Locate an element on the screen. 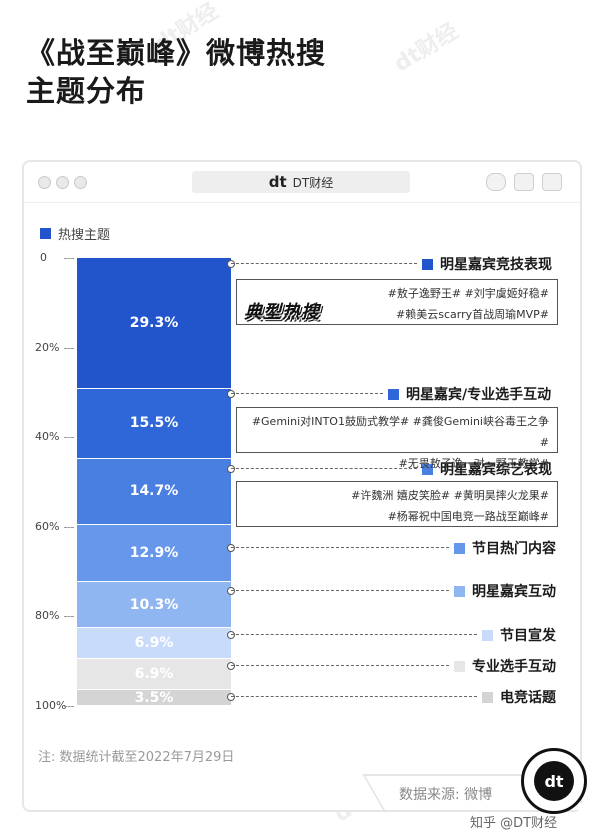  segment-value-label: 3.5% is located at coordinates (154, 697).